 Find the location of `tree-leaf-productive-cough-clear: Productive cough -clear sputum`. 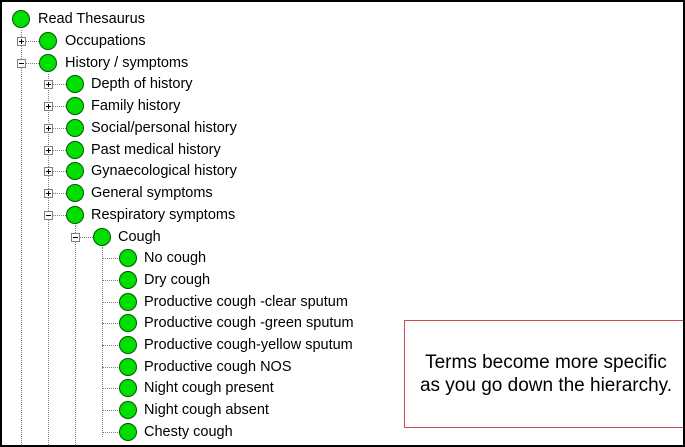

tree-leaf-productive-cough-clear: Productive cough -clear sputum is located at coordinates (202, 302).